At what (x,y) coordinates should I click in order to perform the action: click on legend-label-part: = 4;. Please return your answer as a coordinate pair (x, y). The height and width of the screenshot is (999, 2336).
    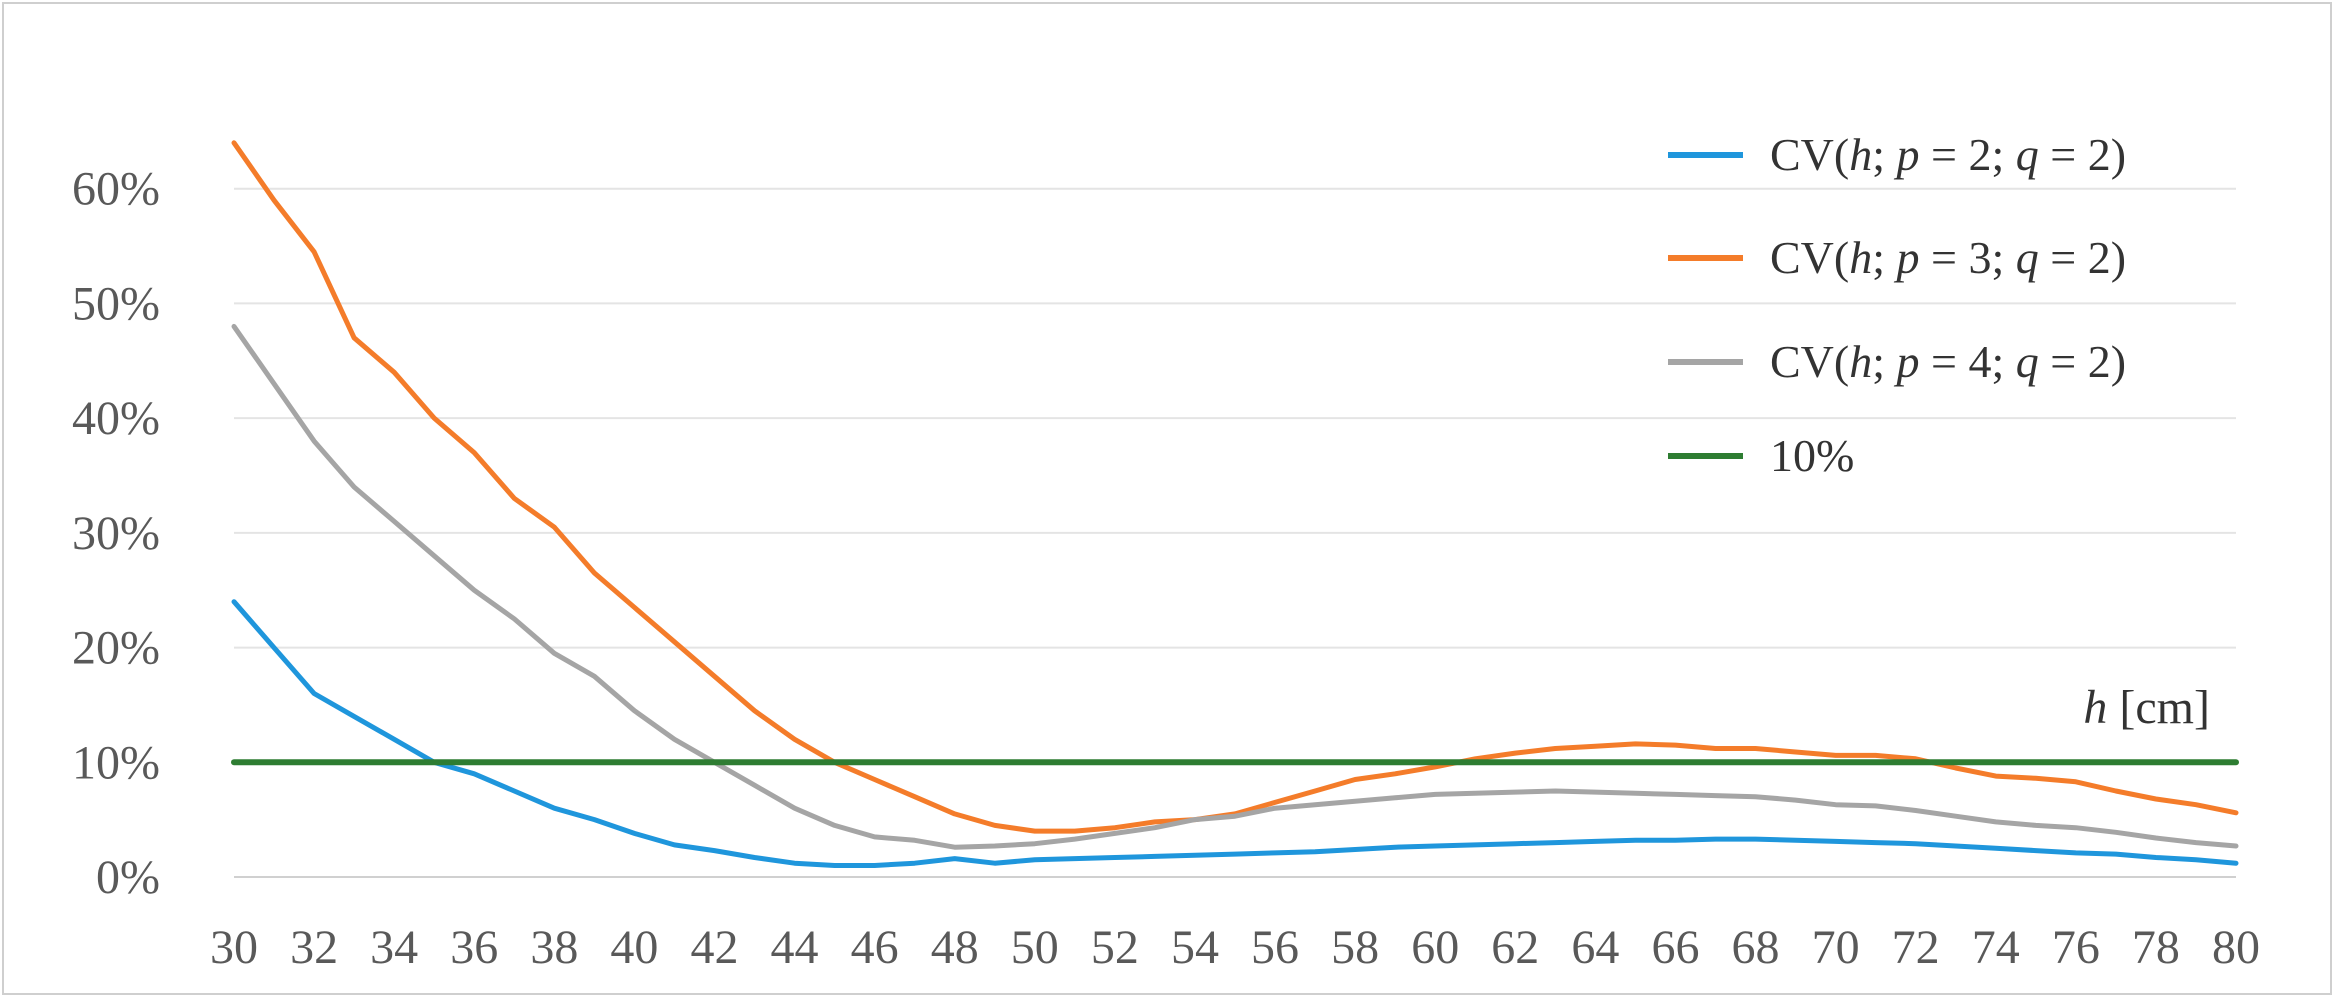
    Looking at the image, I should click on (1968, 361).